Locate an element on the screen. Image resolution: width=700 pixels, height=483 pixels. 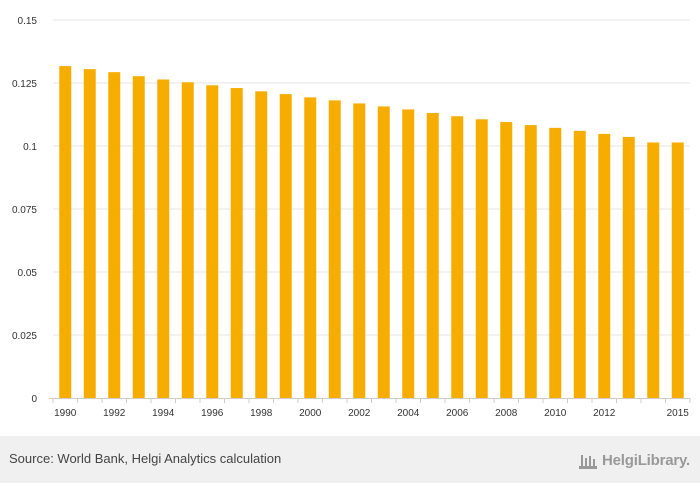
x-tick-label: 2002 is located at coordinates (359, 413).